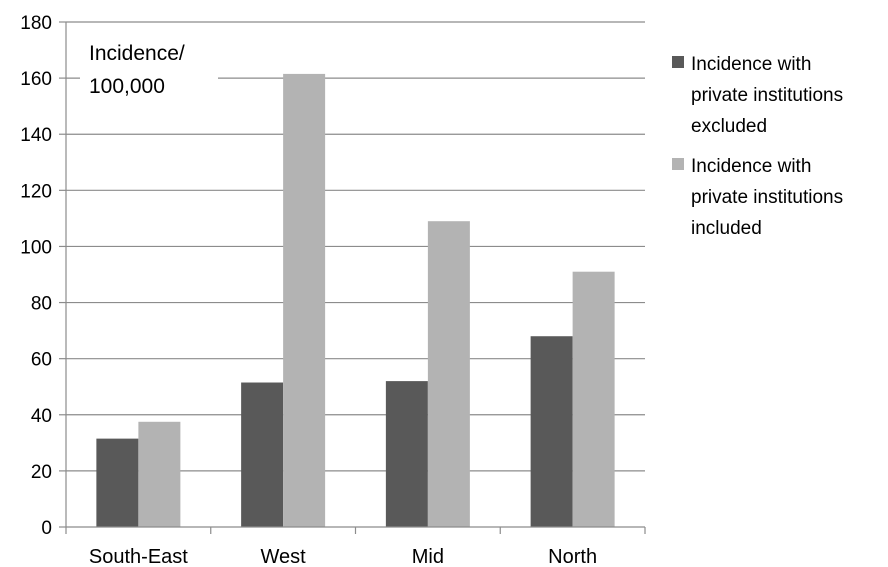 The image size is (888, 567). I want to click on legend-swatch-included, so click(678, 164).